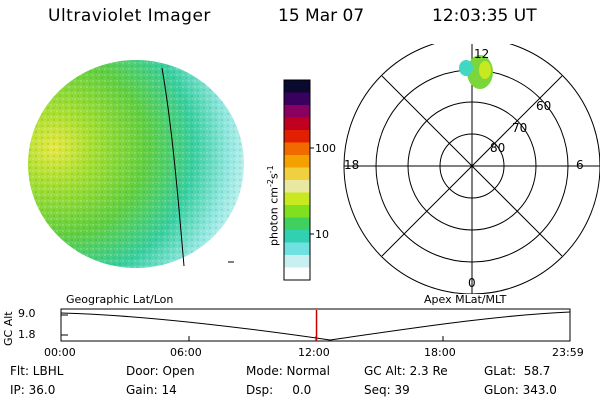 The width and height of the screenshot is (600, 400). I want to click on xtick-1800: 18:00, so click(440, 352).